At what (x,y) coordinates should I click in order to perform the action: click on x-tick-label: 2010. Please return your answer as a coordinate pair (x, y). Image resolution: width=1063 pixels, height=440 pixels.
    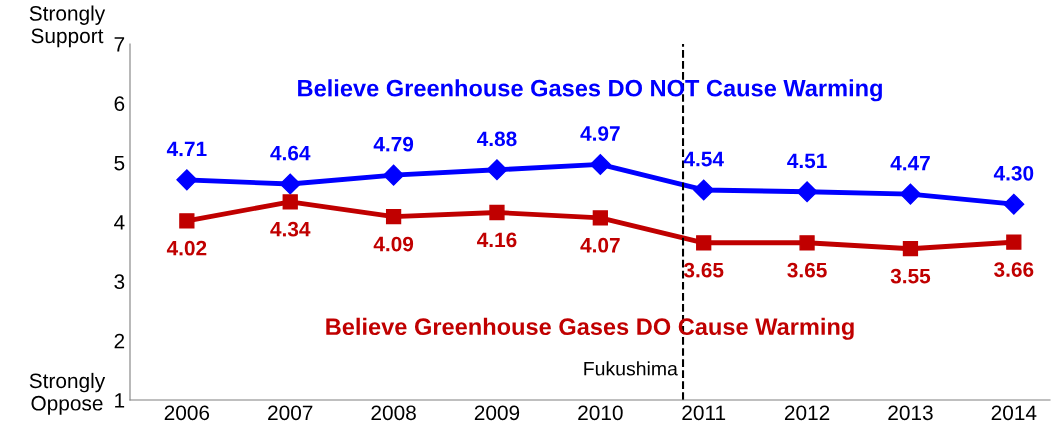
    Looking at the image, I should click on (600, 413).